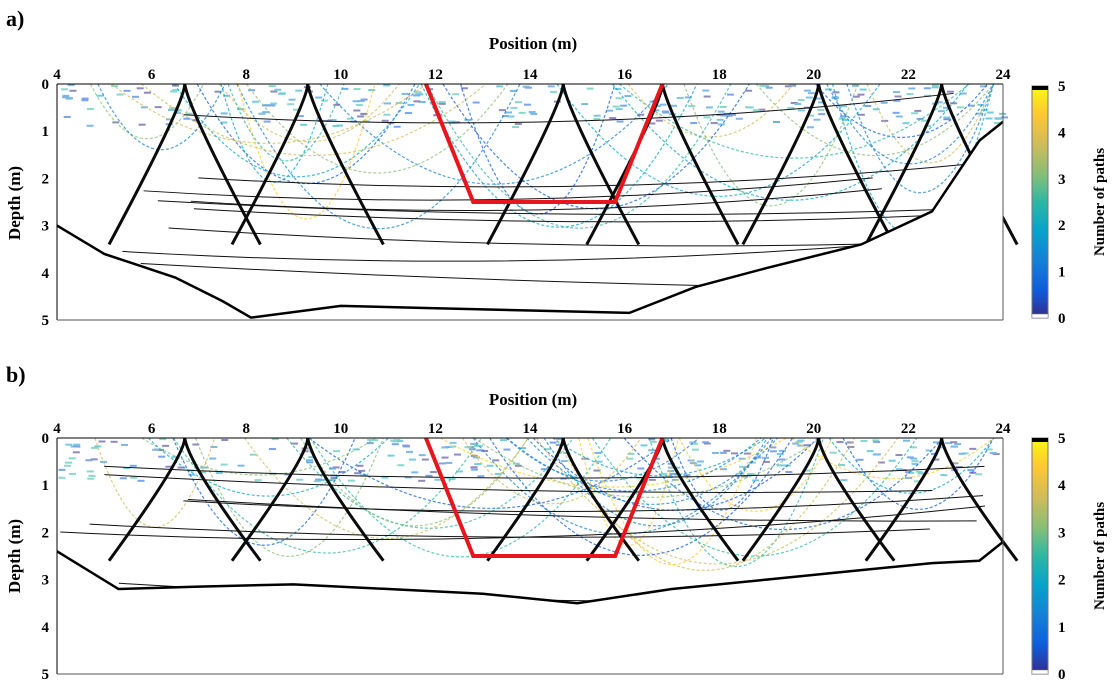 This screenshot has height=680, width=1117. Describe the element at coordinates (532, 431) in the screenshot. I see `panel-b-x-ticks: 4 6 8 10 12 14 16 18 20 22 24` at that location.